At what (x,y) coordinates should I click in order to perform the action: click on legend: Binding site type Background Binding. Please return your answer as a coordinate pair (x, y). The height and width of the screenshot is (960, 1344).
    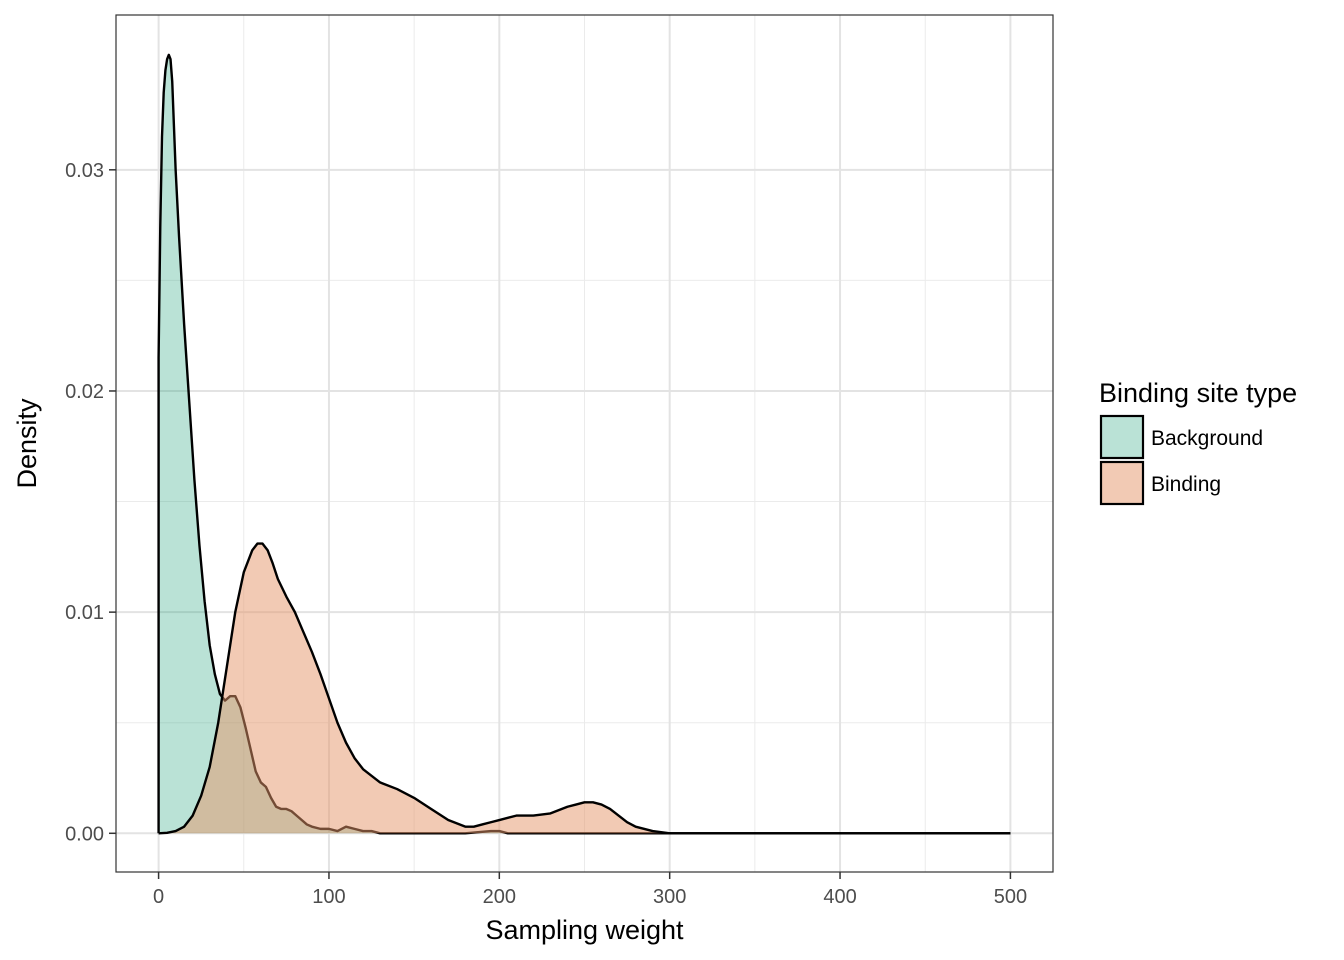
    Looking at the image, I should click on (1198, 442).